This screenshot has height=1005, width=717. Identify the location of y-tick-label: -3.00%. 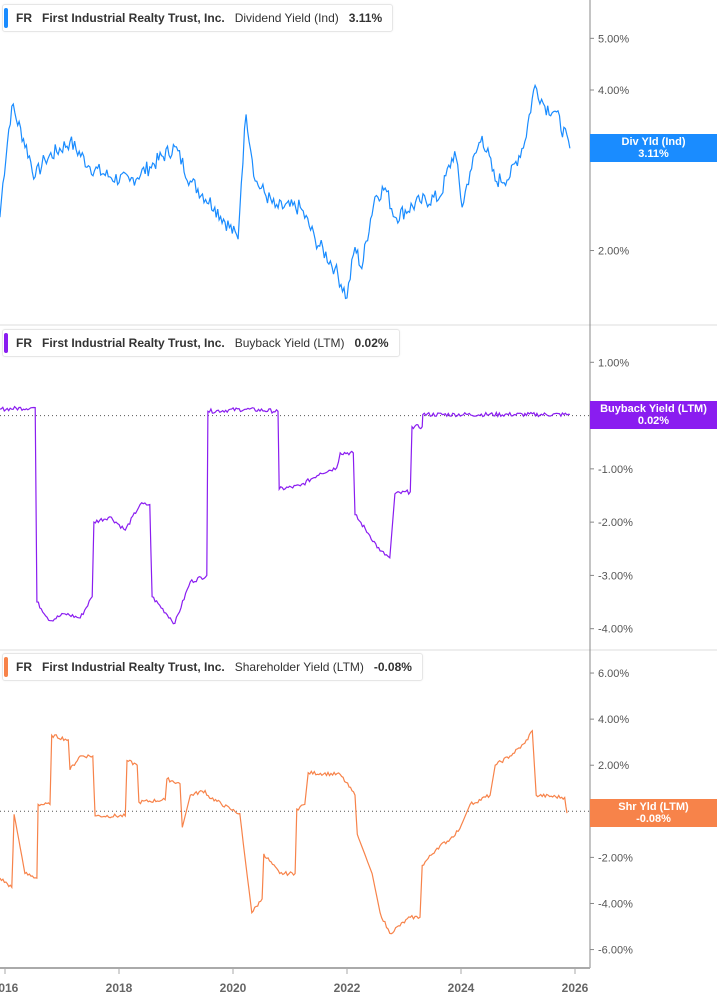
(615, 576).